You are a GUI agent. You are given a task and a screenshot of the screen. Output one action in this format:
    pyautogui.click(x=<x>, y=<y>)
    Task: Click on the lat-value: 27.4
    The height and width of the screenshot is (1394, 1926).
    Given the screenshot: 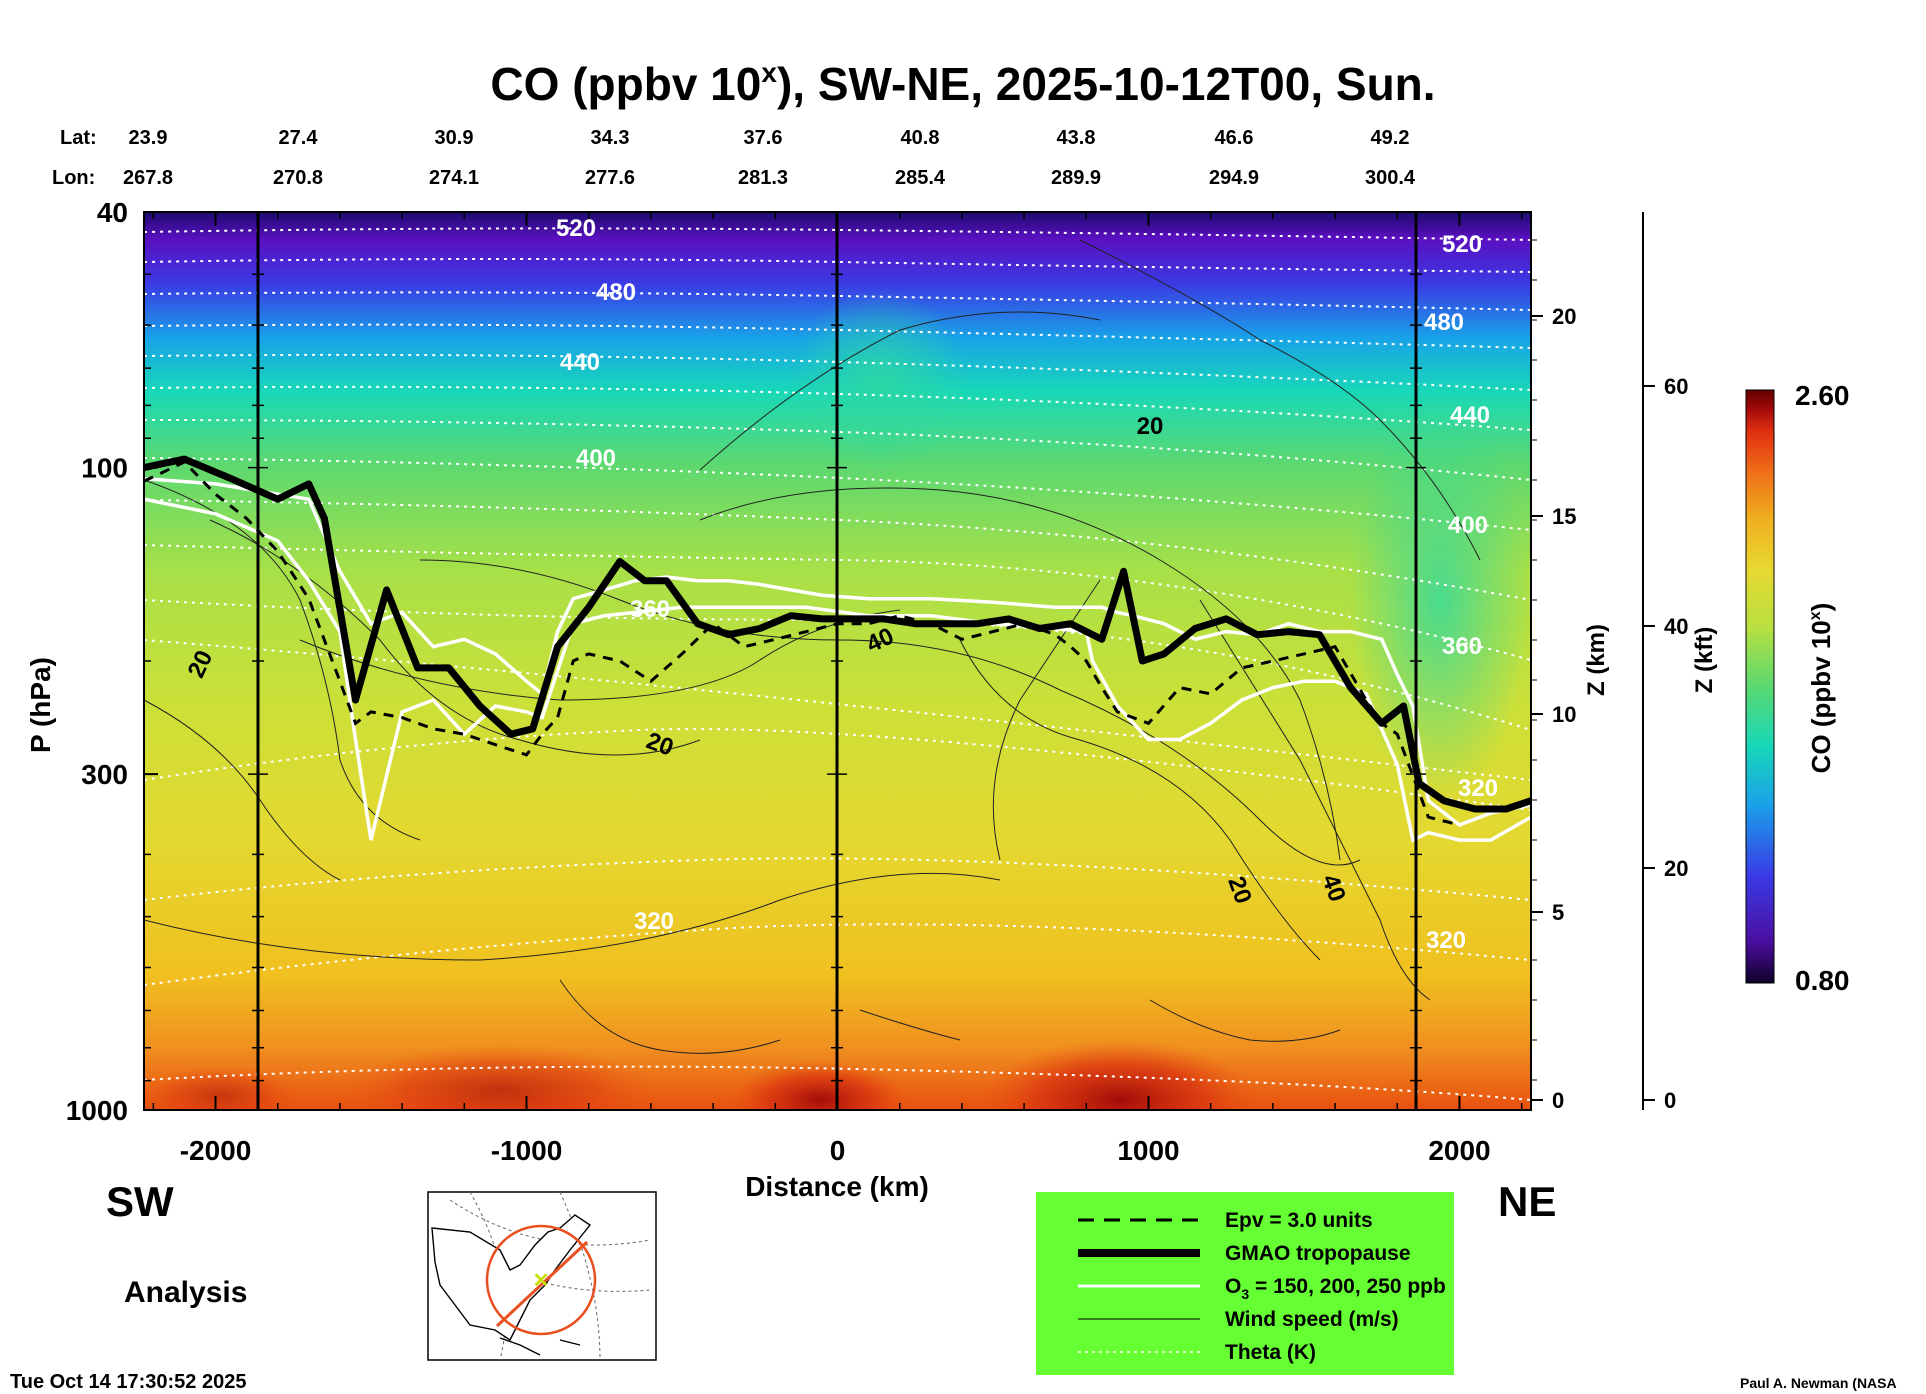 What is the action you would take?
    pyautogui.click(x=299, y=138)
    